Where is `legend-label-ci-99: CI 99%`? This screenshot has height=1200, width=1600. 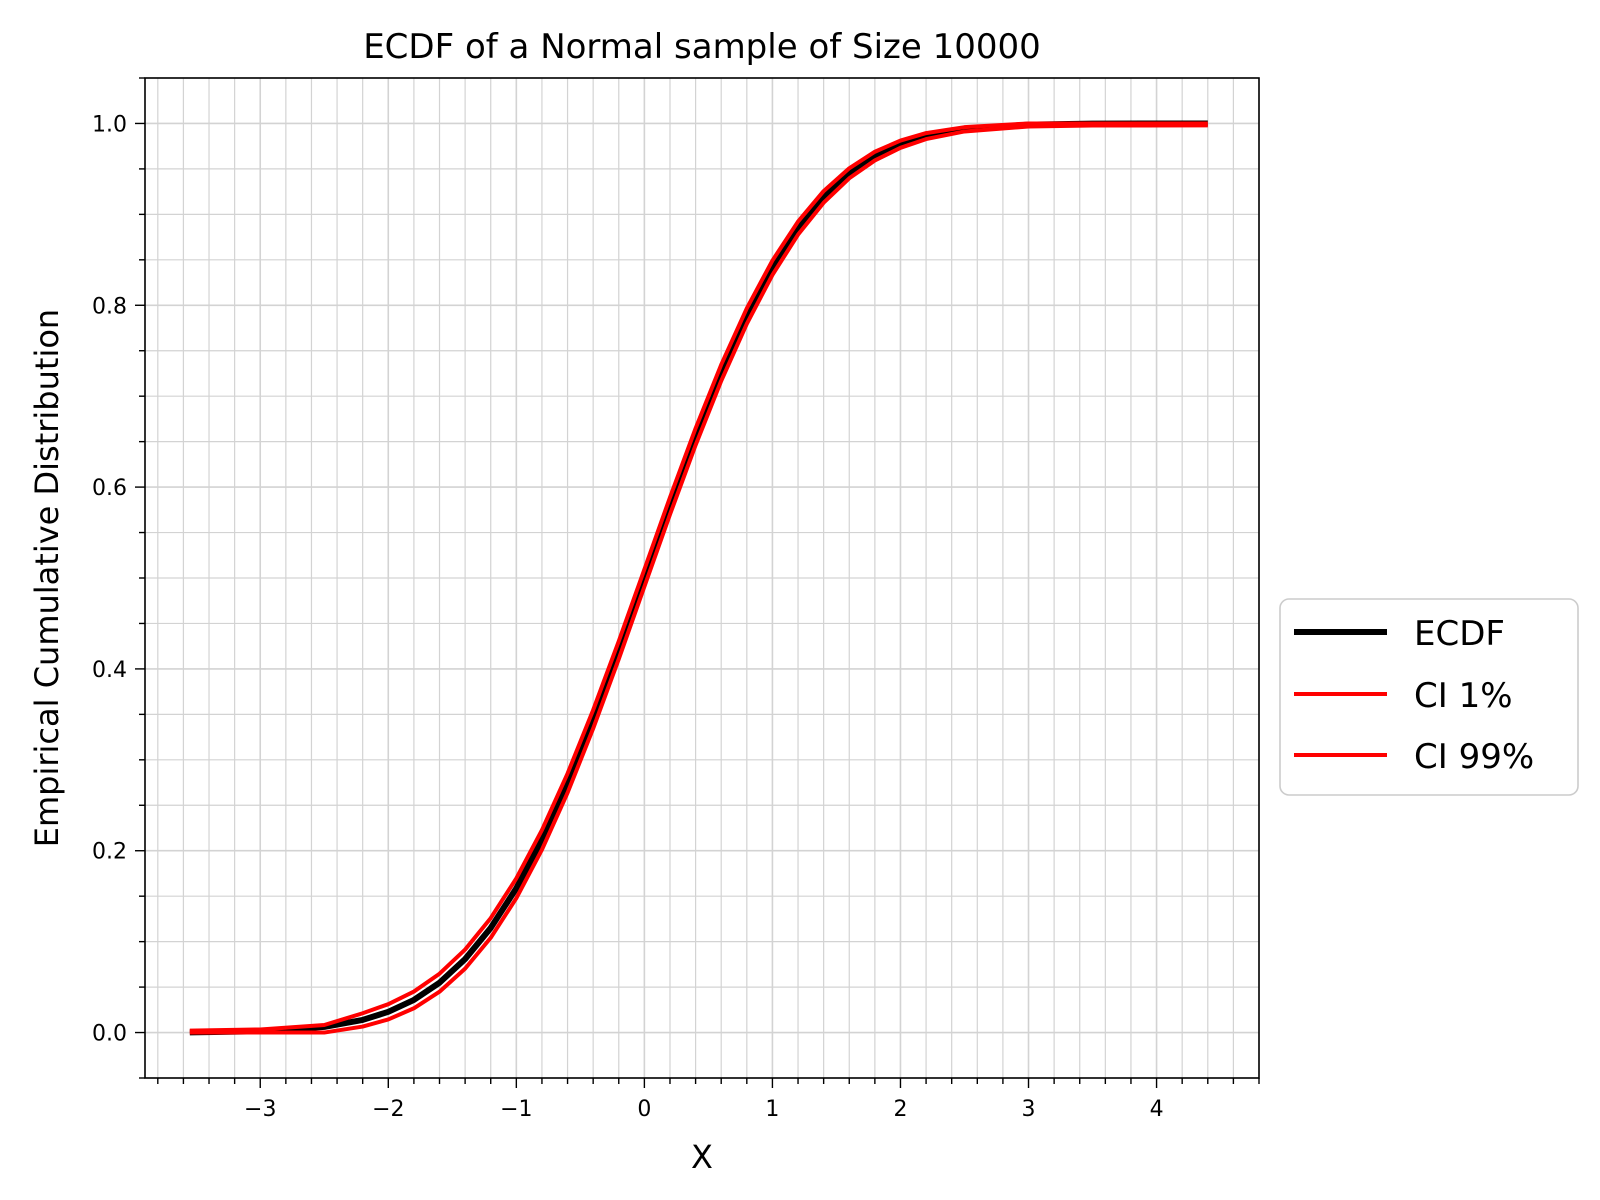 legend-label-ci-99: CI 99% is located at coordinates (1474, 757).